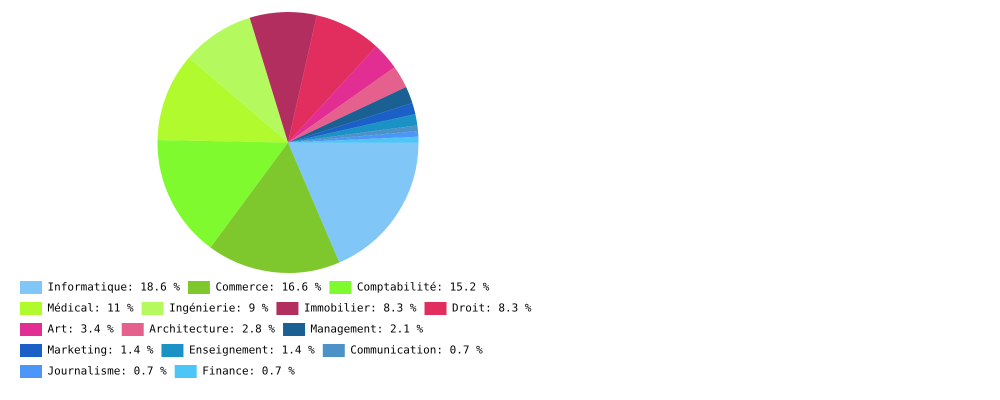 This screenshot has height=400, width=1000. Describe the element at coordinates (212, 329) in the screenshot. I see `legend-label: Architecture: 2.8 %` at that location.